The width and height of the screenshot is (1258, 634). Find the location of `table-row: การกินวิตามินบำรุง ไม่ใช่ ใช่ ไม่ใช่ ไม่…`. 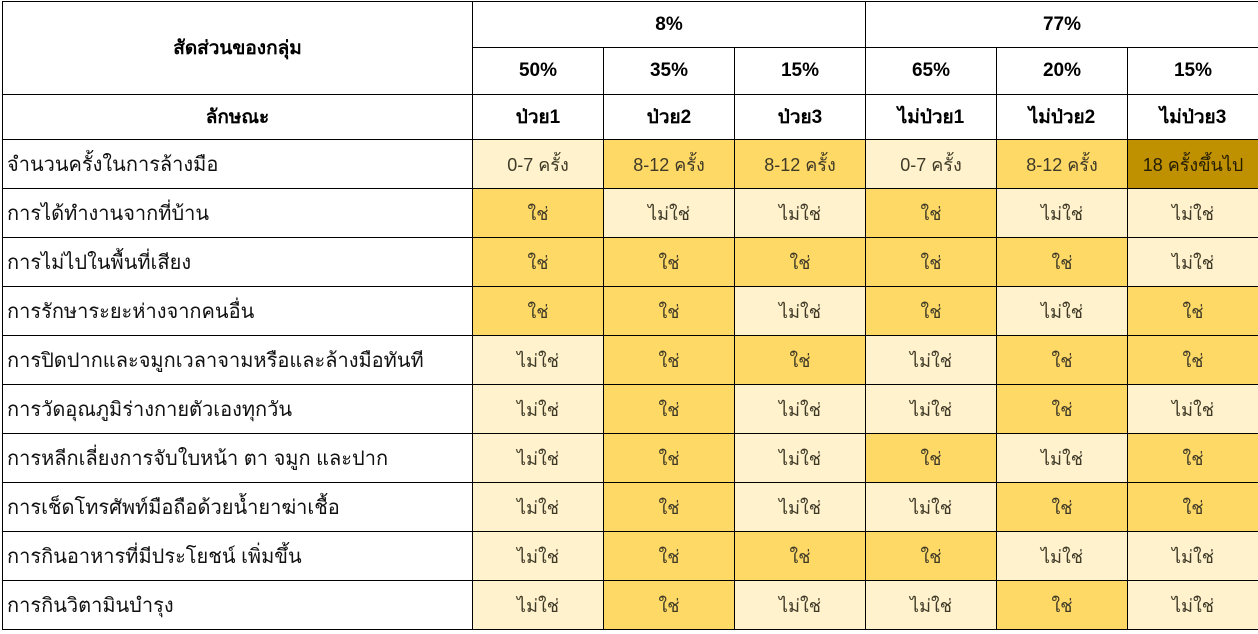

table-row: การกินวิตามินบำรุง ไม่ใช่ ใช่ ไม่ใช่ ไม่… is located at coordinates (630, 605).